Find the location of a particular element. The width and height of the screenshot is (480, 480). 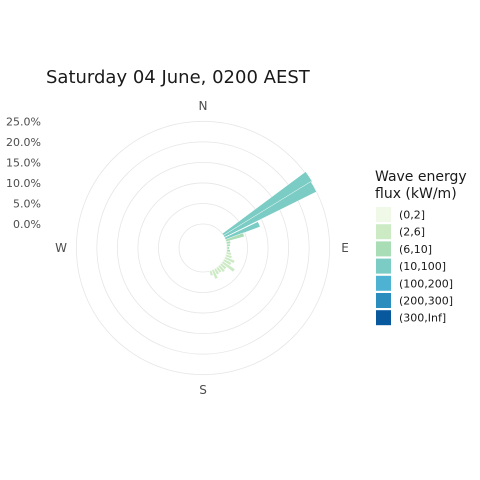

compass-label-w: W is located at coordinates (61, 248).